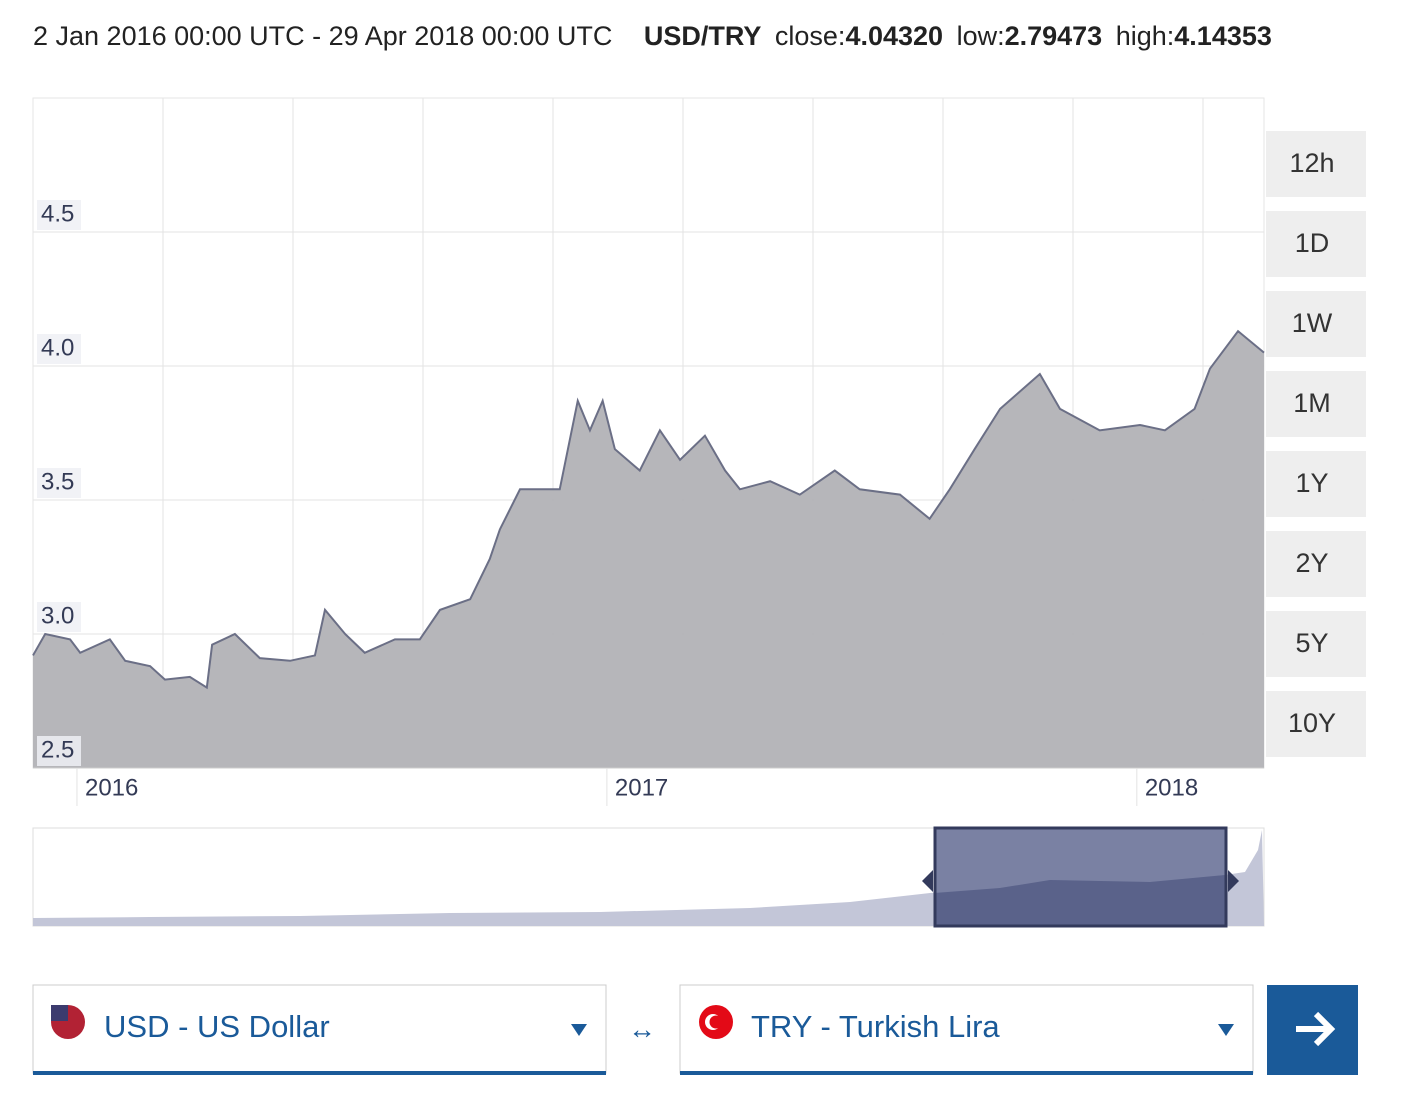 The image size is (1402, 1108). What do you see at coordinates (716, 1022) in the screenshot?
I see `tr-crescent-cut` at bounding box center [716, 1022].